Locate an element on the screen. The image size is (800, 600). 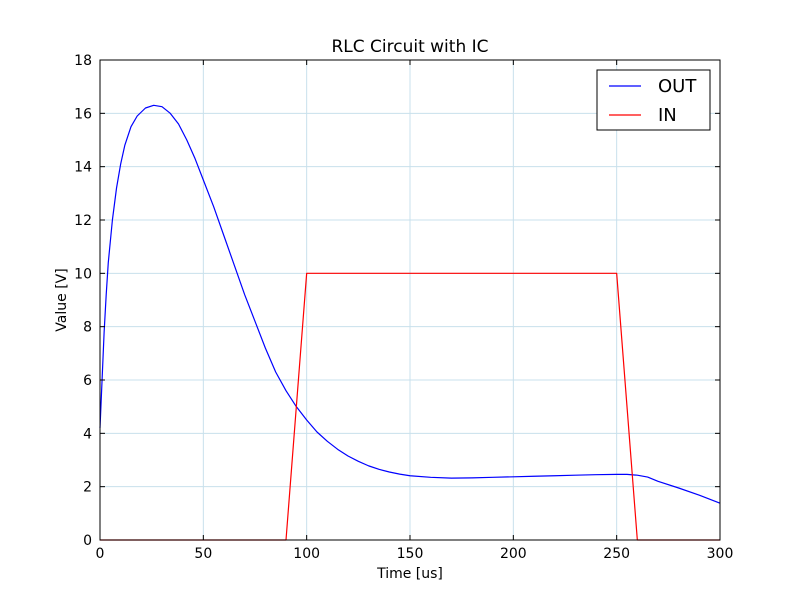
legend: OUT IN is located at coordinates (653, 100).